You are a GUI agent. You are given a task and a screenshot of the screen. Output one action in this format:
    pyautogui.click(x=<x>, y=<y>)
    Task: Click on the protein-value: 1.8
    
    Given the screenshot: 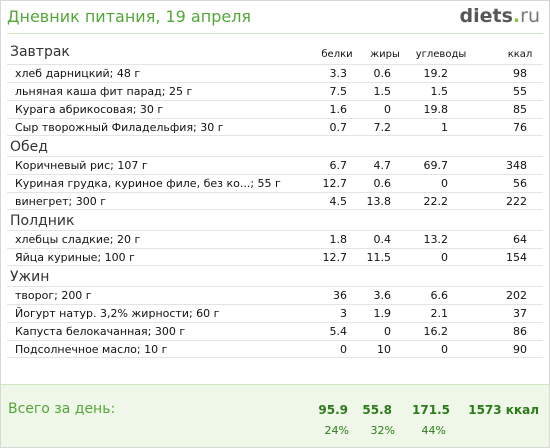 What is the action you would take?
    pyautogui.click(x=338, y=239)
    